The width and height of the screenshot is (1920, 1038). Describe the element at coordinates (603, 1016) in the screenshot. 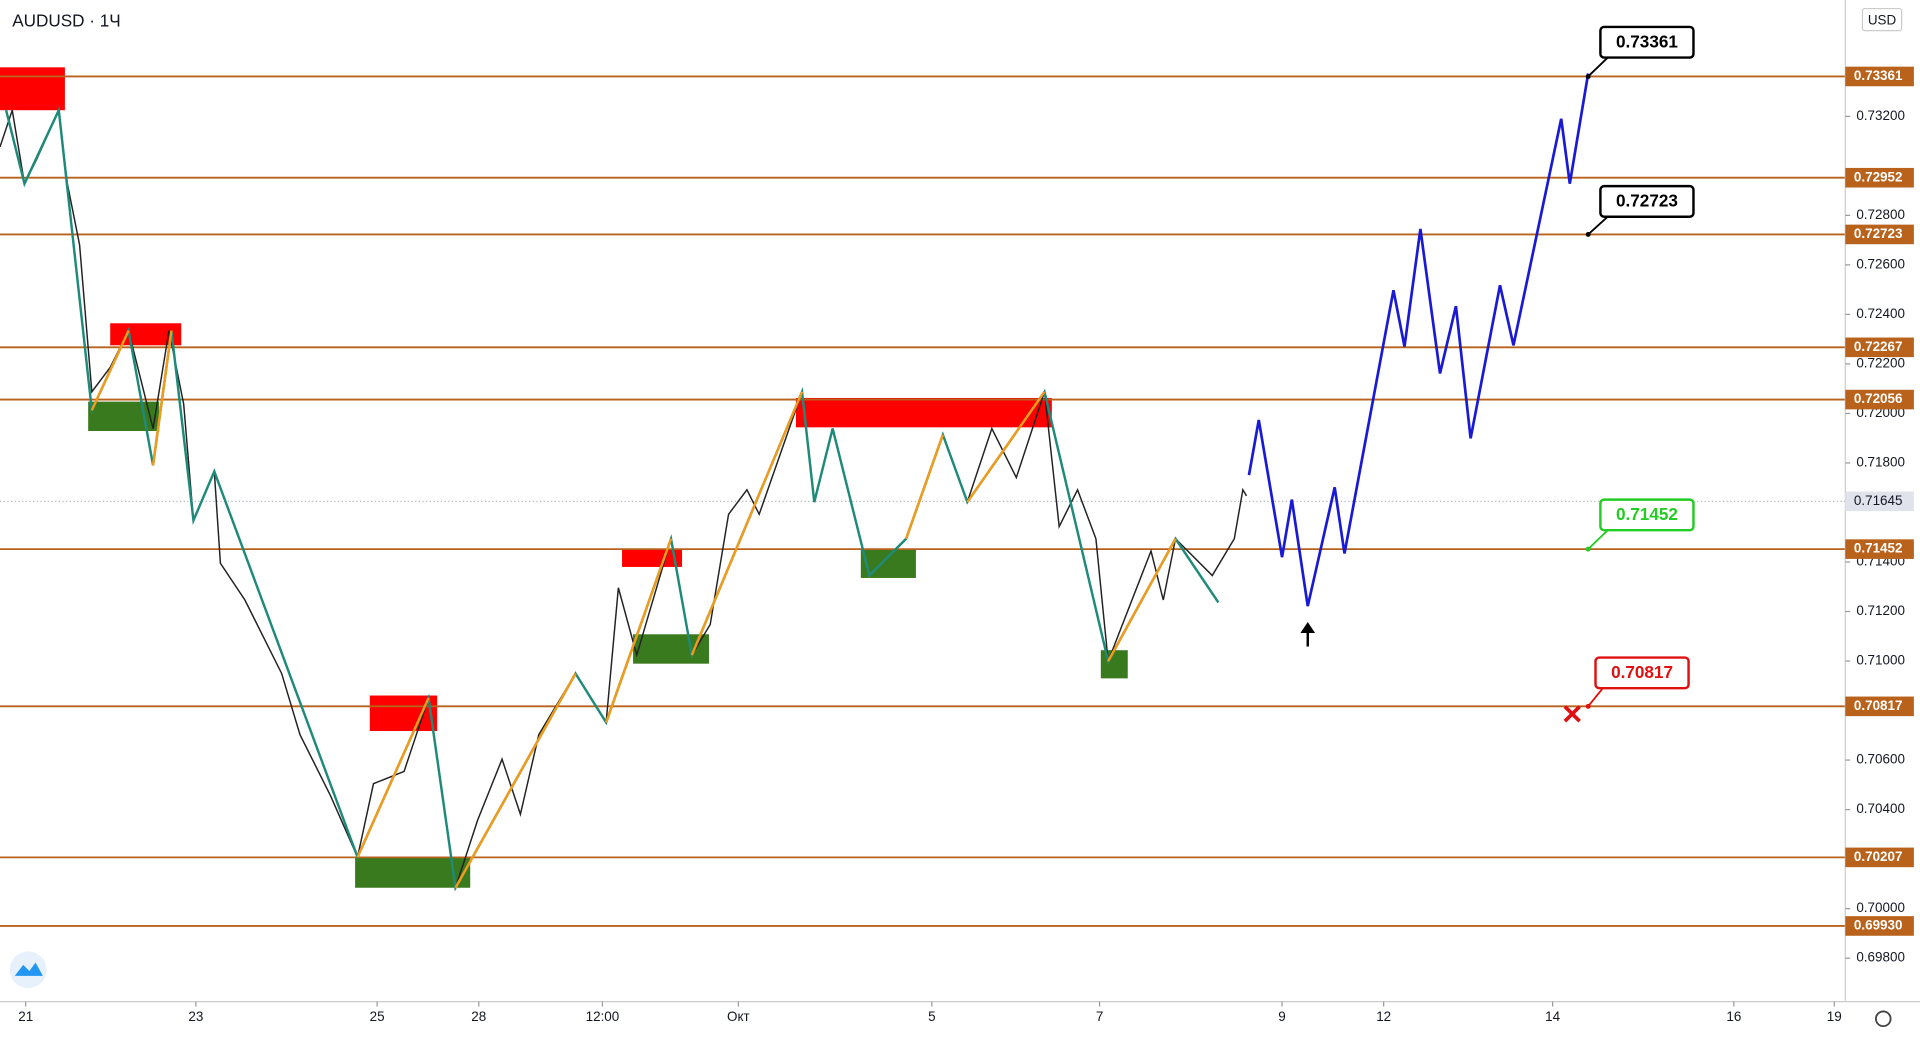

I see `x-tick-label: 12:00` at that location.